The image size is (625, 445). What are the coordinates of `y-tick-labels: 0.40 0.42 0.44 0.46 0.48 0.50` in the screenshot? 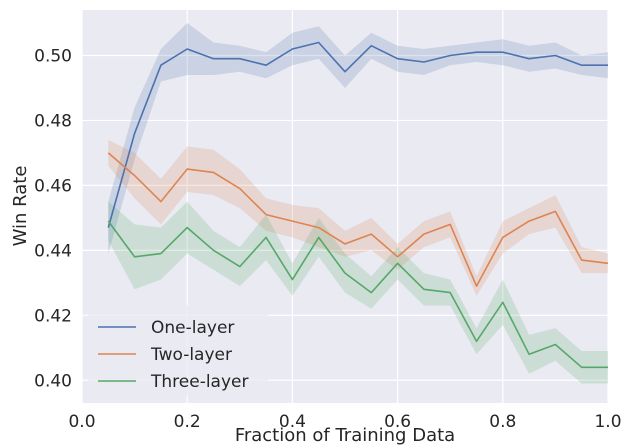 It's located at (53, 218).